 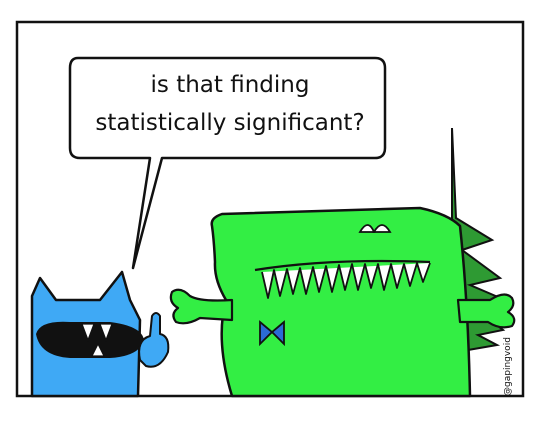 What do you see at coordinates (486, 311) in the screenshot?
I see `right-arm` at bounding box center [486, 311].